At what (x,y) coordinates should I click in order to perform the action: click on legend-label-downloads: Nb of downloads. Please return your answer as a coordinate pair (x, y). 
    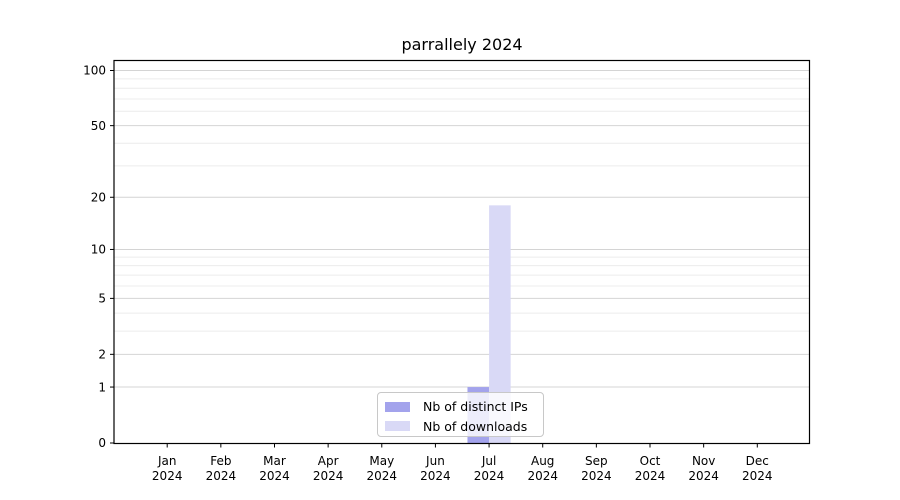
    Looking at the image, I should click on (475, 426).